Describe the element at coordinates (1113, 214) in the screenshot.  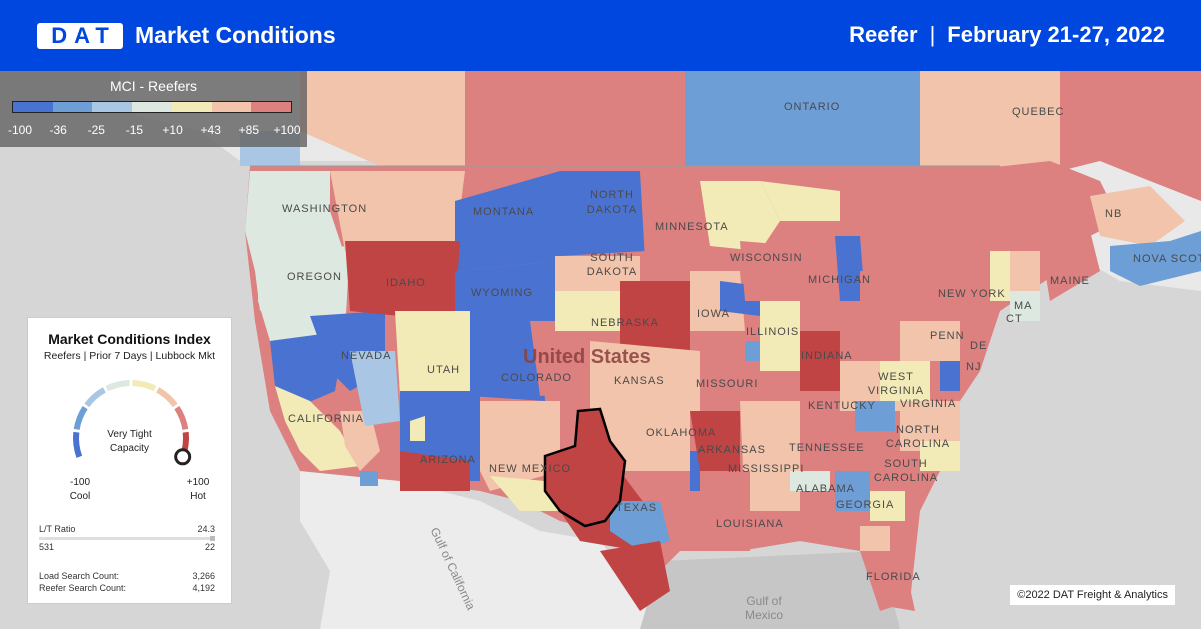
I see `label-nb: NB` at that location.